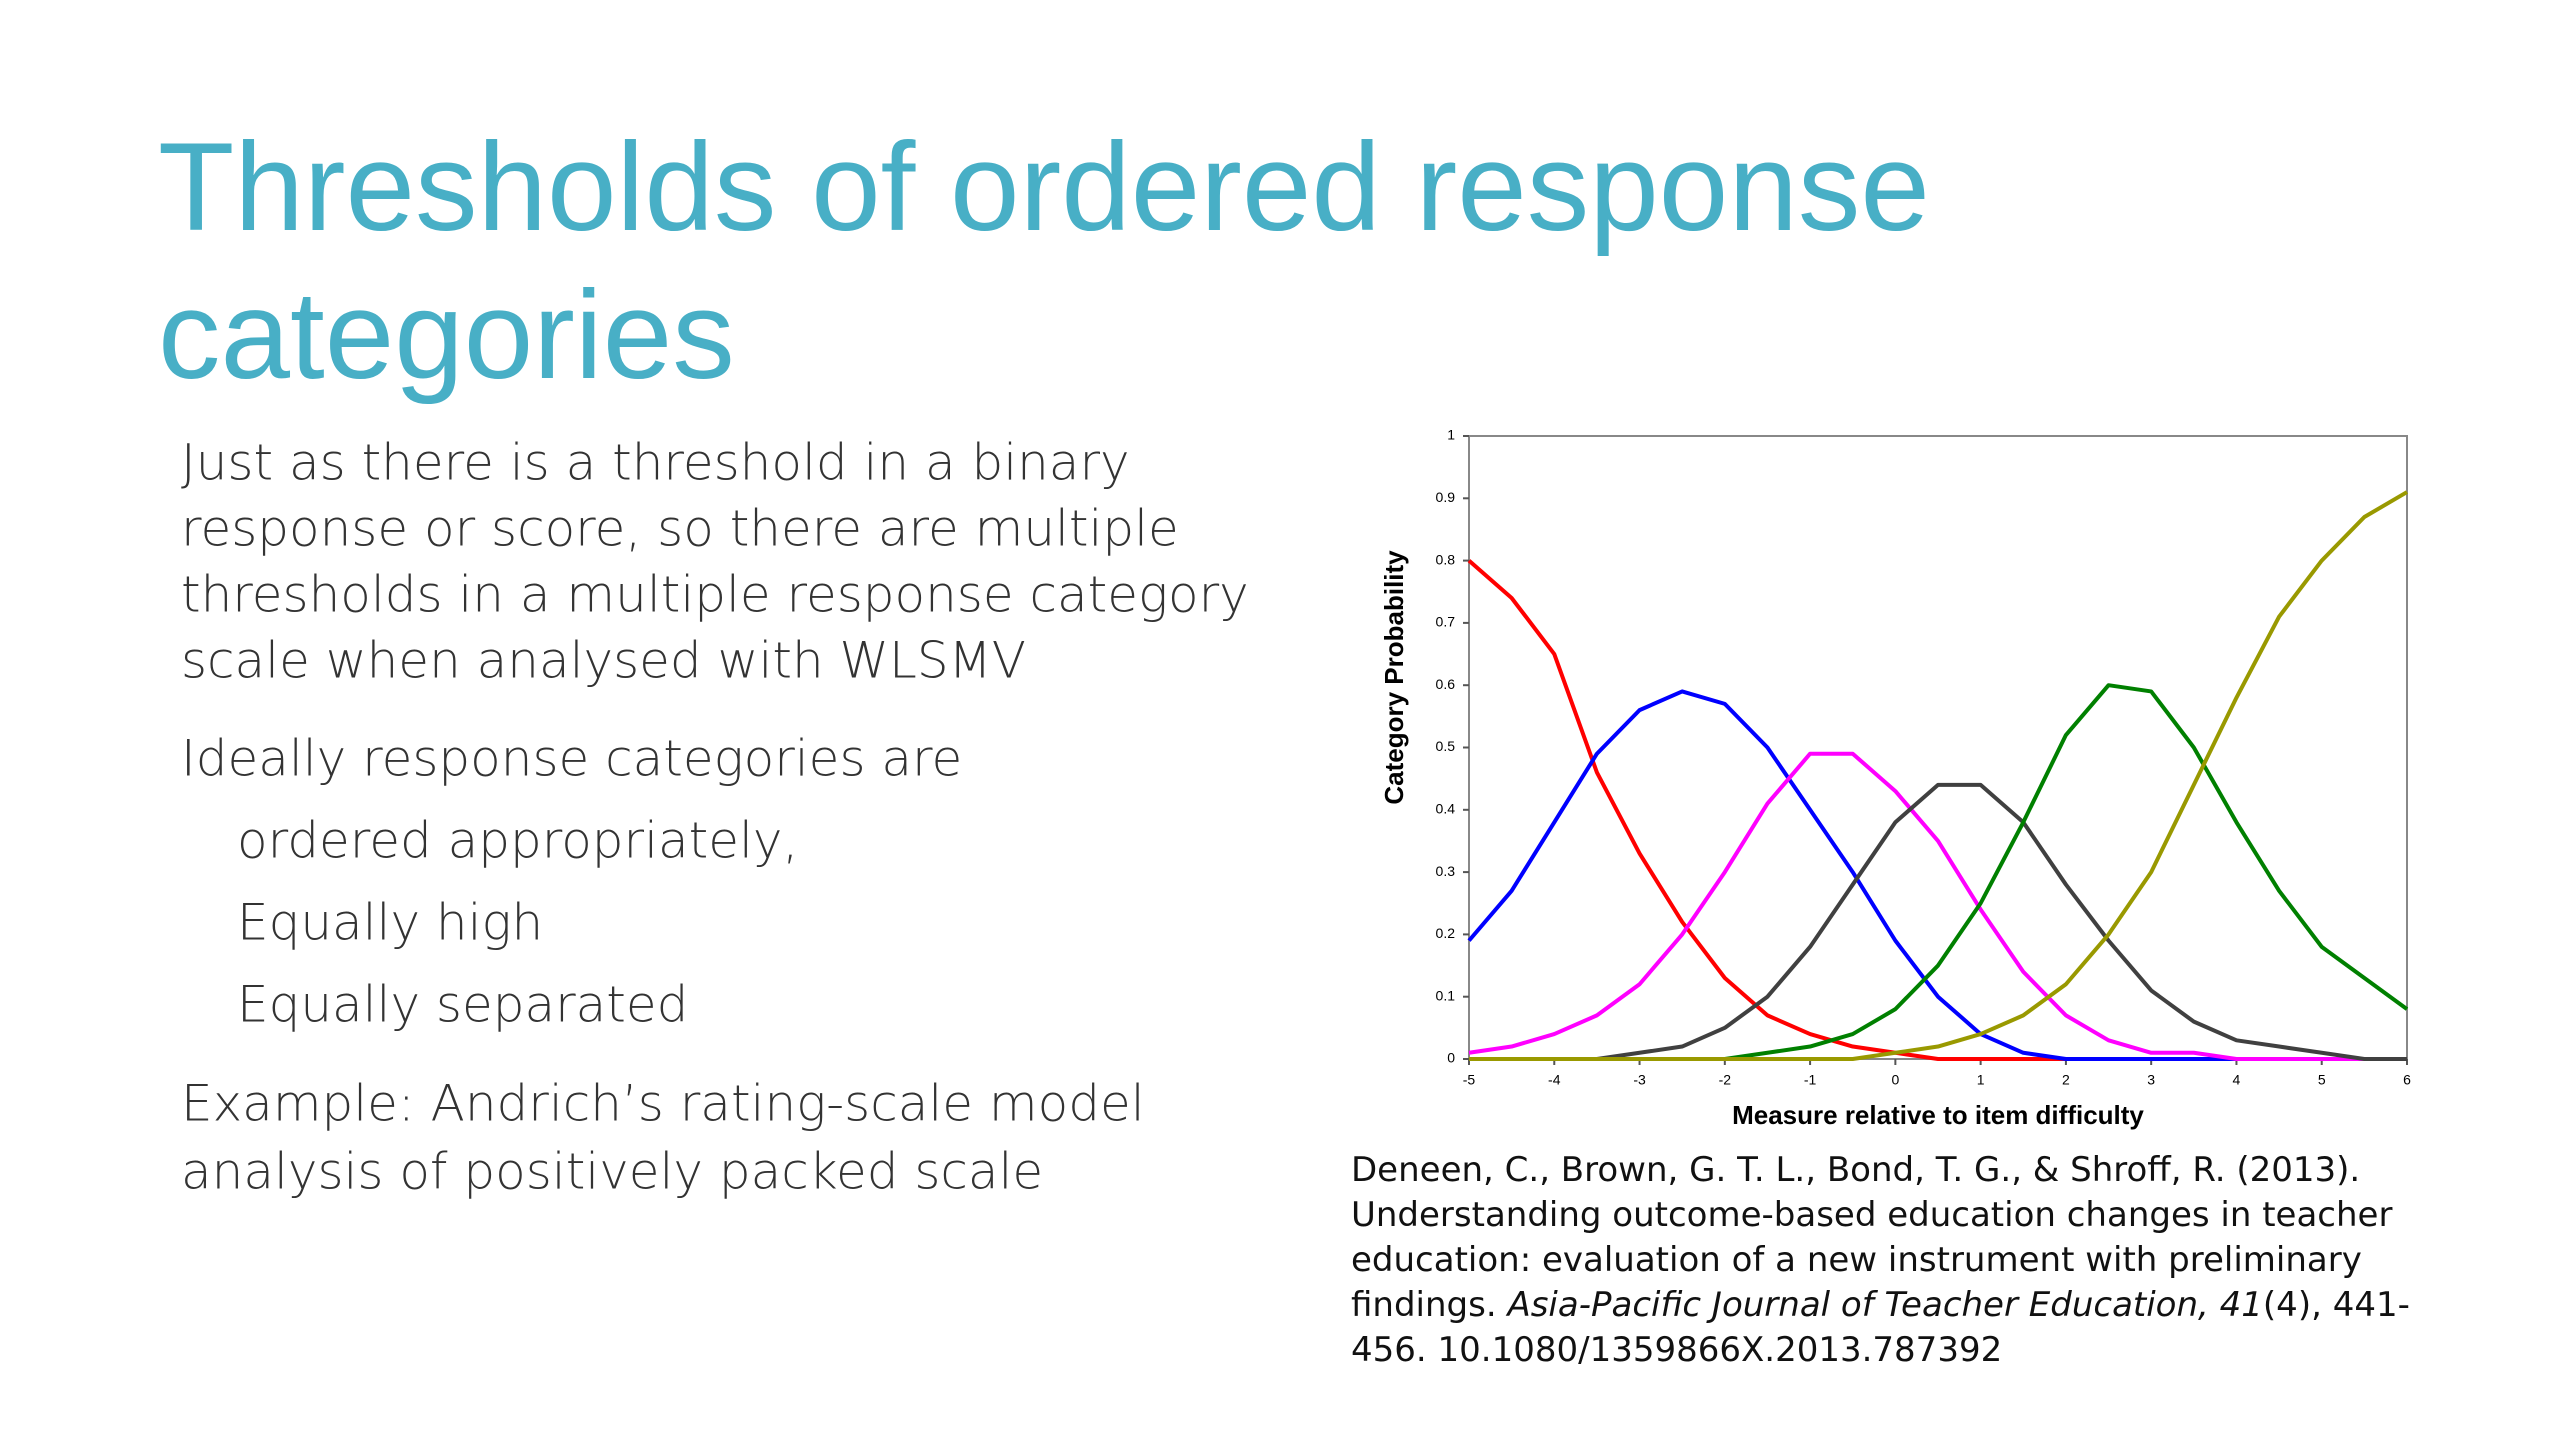 Image resolution: width=2560 pixels, height=1440 pixels. What do you see at coordinates (1554, 1080) in the screenshot?
I see `x-tick-label: -4` at bounding box center [1554, 1080].